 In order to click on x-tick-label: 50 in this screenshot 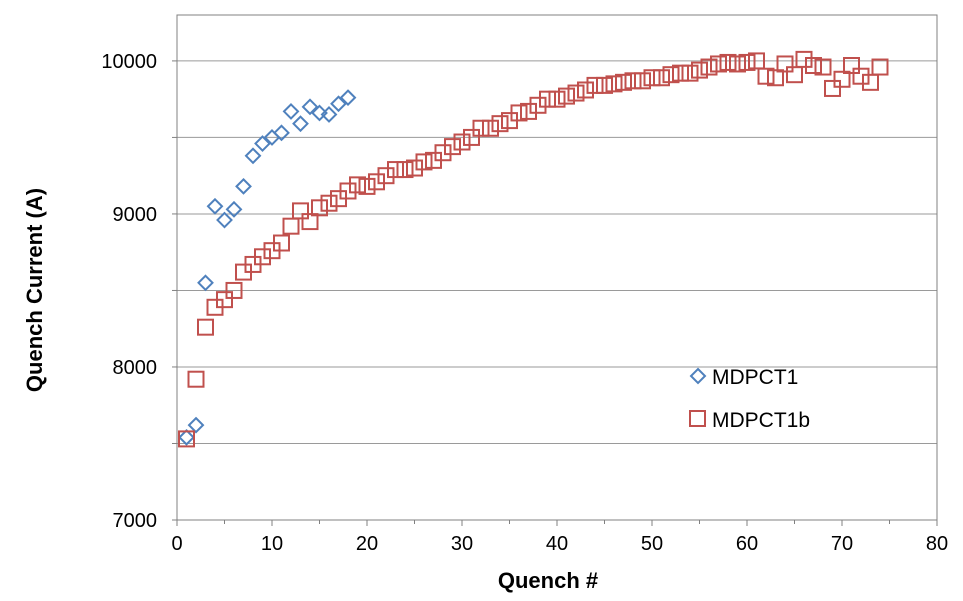, I will do `click(652, 544)`.